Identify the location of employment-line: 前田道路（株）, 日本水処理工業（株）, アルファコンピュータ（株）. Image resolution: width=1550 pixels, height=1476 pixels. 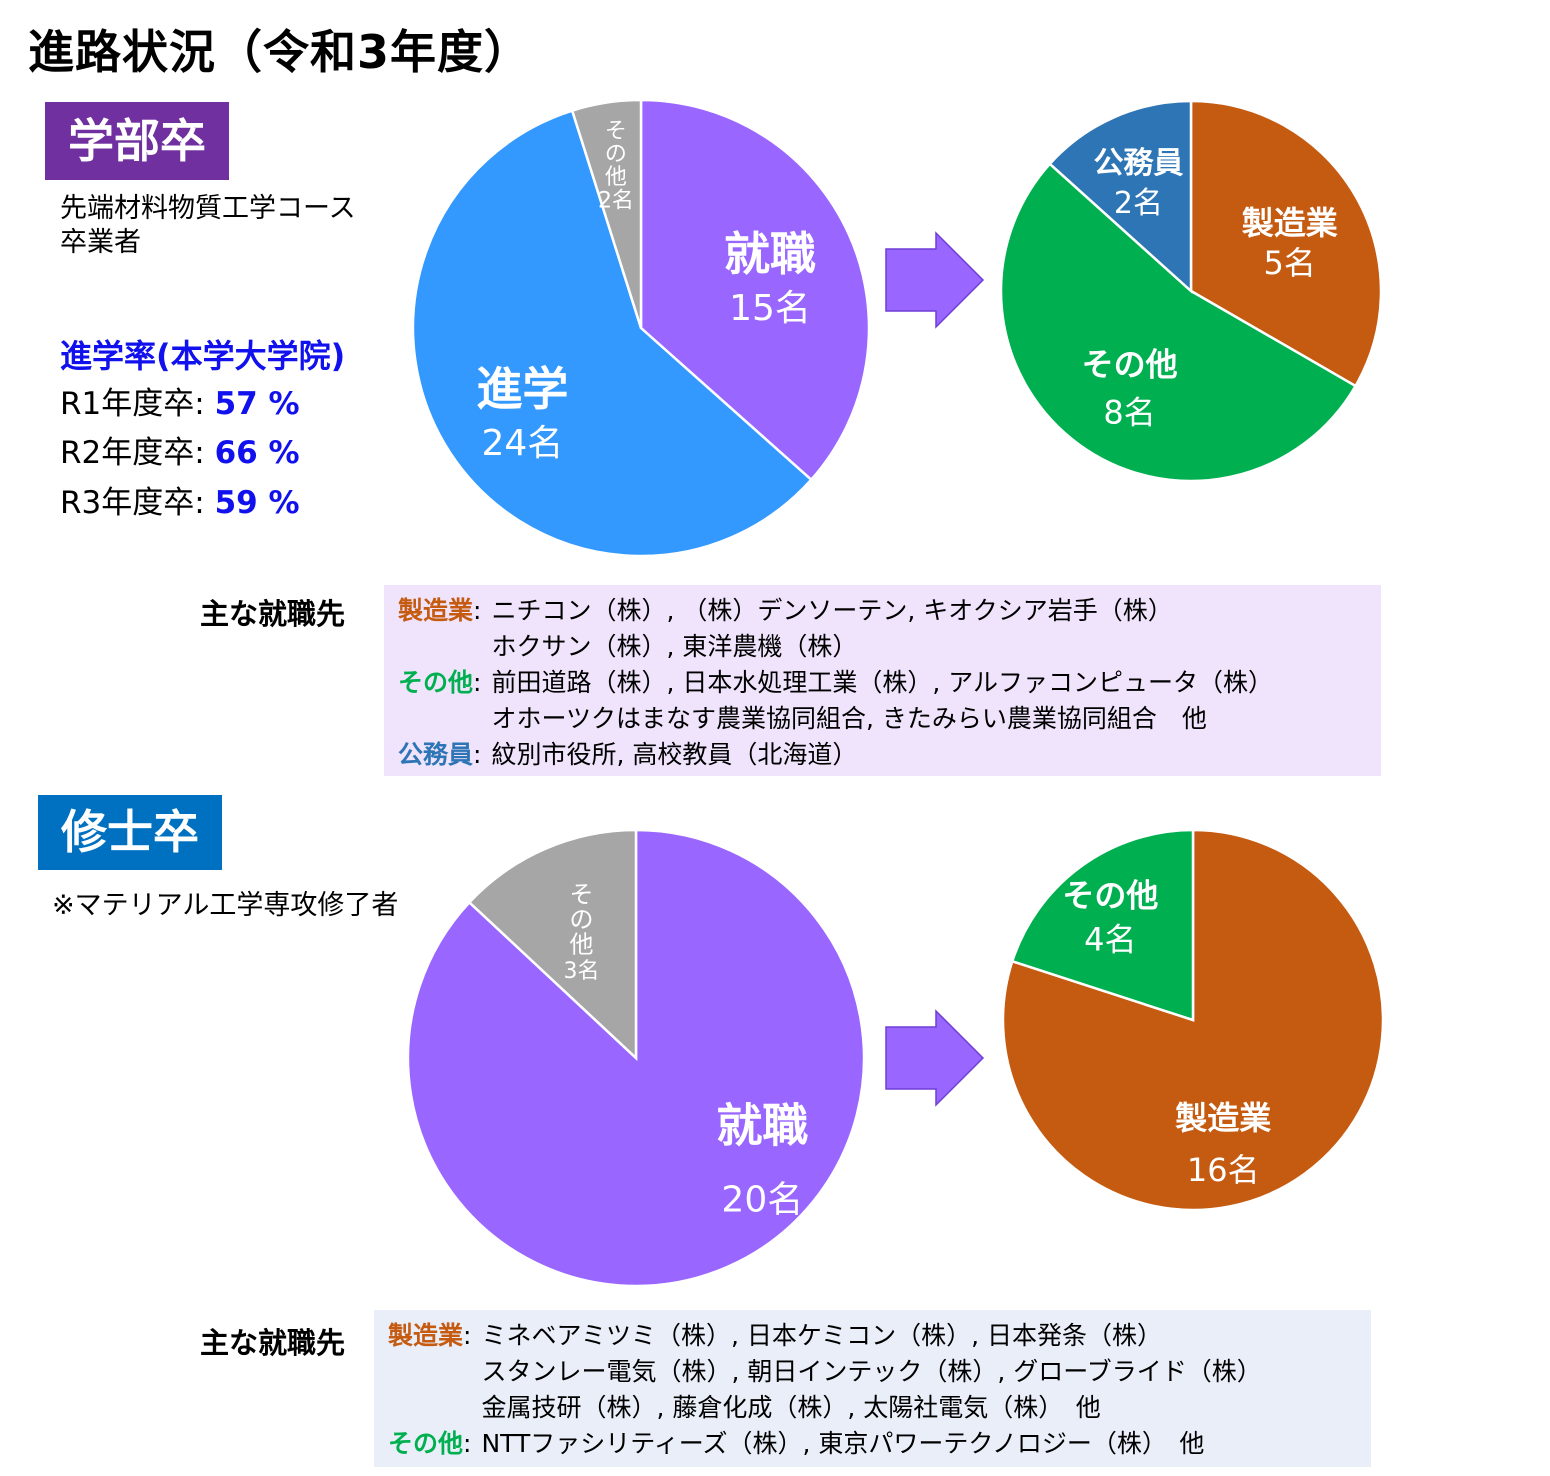
(882, 682).